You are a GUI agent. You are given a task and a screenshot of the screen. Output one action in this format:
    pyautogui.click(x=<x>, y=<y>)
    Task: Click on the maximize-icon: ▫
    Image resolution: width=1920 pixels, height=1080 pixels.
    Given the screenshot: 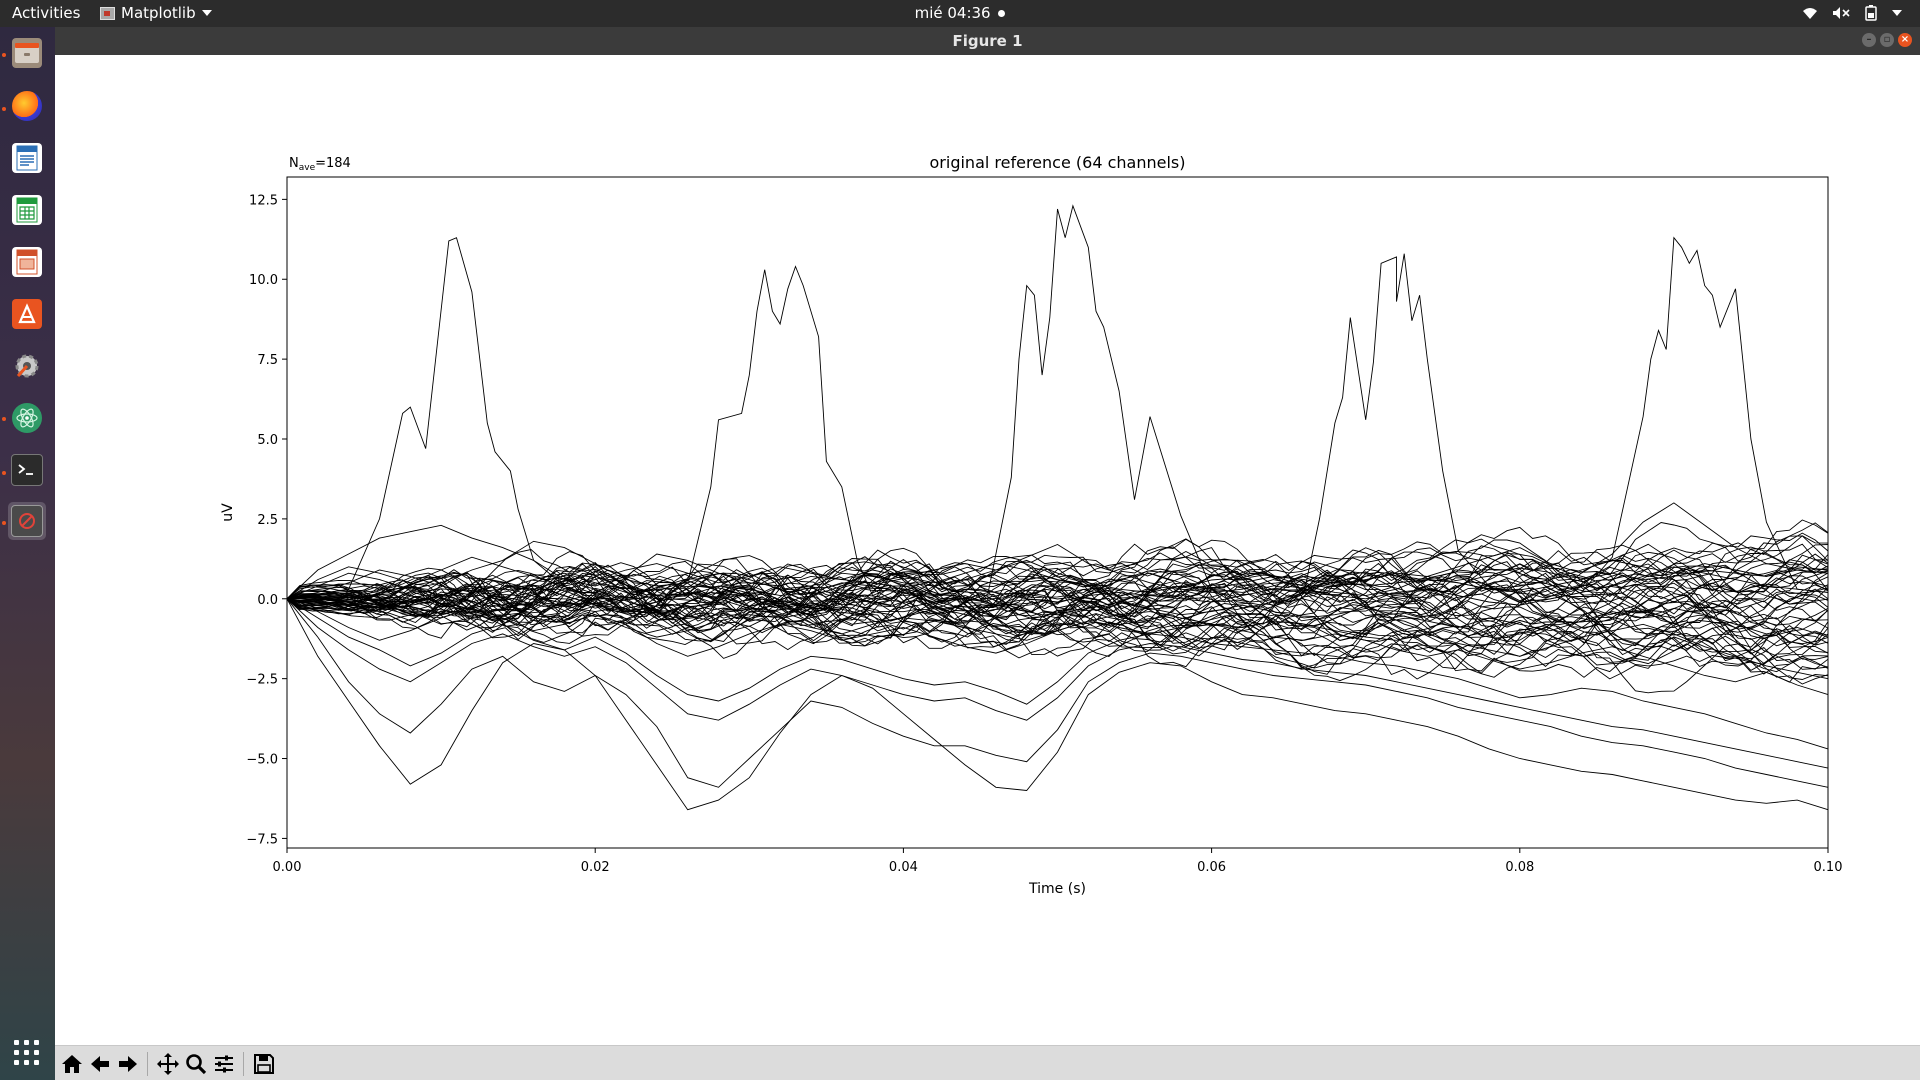 What is the action you would take?
    pyautogui.click(x=1887, y=40)
    